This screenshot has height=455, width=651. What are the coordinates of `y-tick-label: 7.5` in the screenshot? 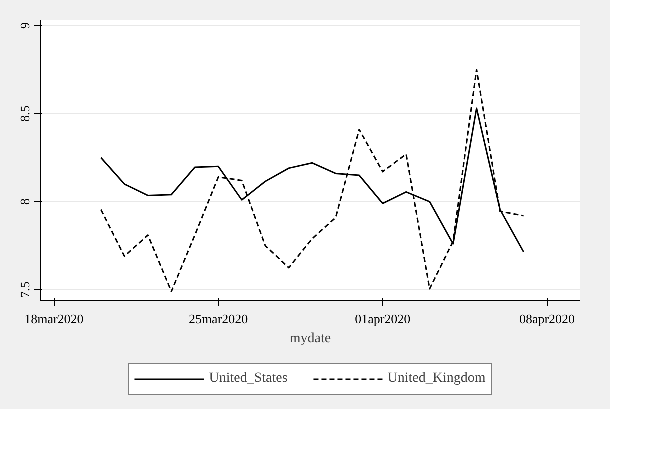 It's located at (25, 290).